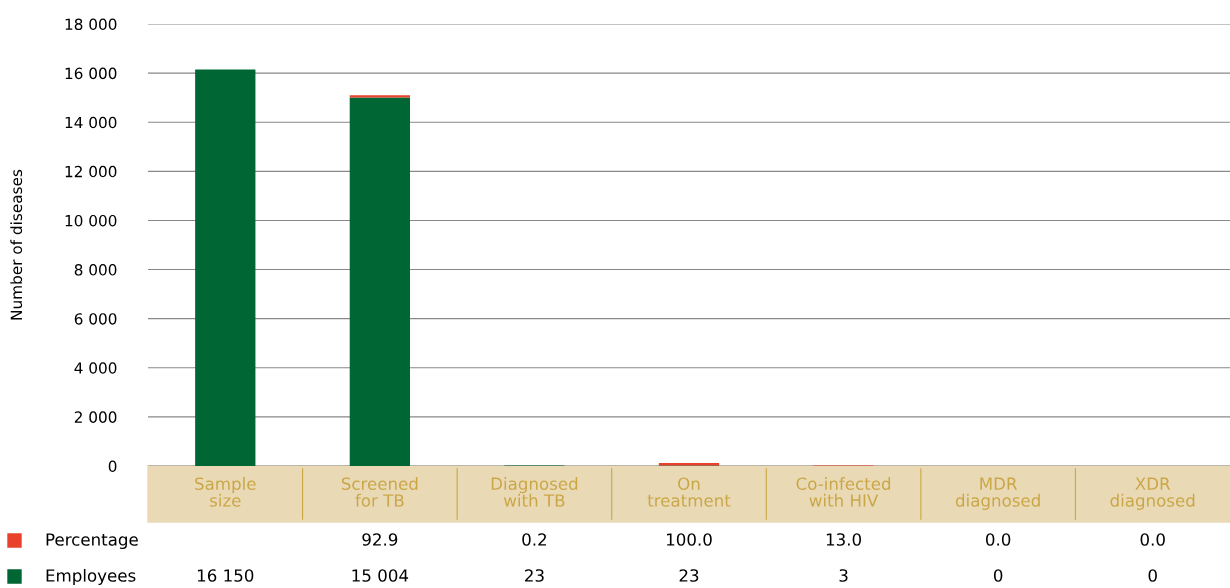  Describe the element at coordinates (534, 492) in the screenshot. I see `x-tick-label: Diagnosed with TB` at that location.